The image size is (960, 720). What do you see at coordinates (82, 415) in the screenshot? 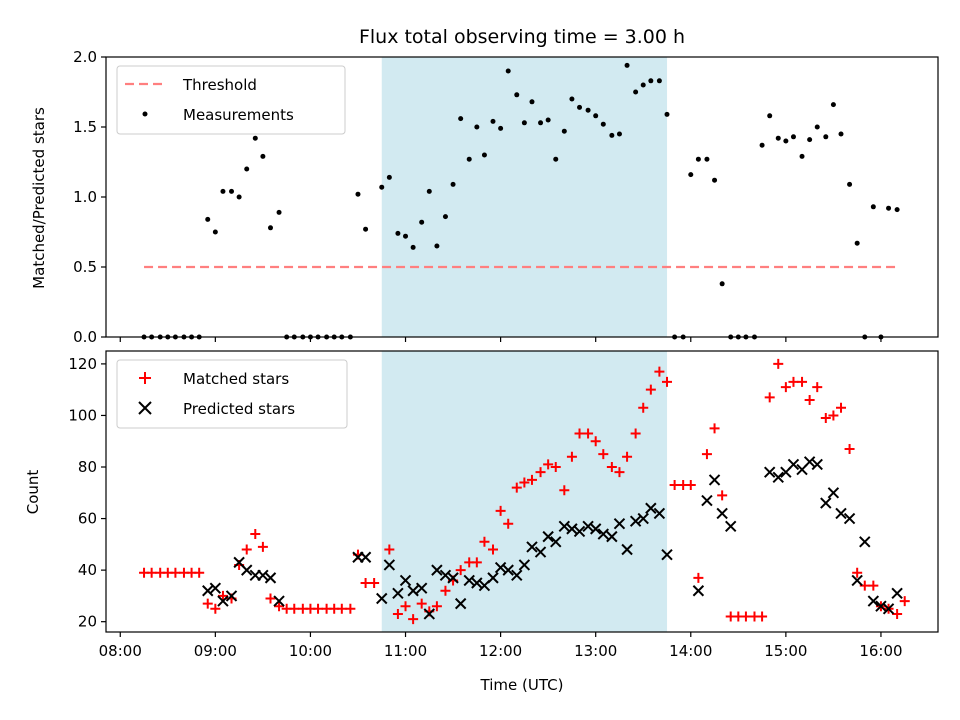
I see `y-tick-label: 100` at bounding box center [82, 415].